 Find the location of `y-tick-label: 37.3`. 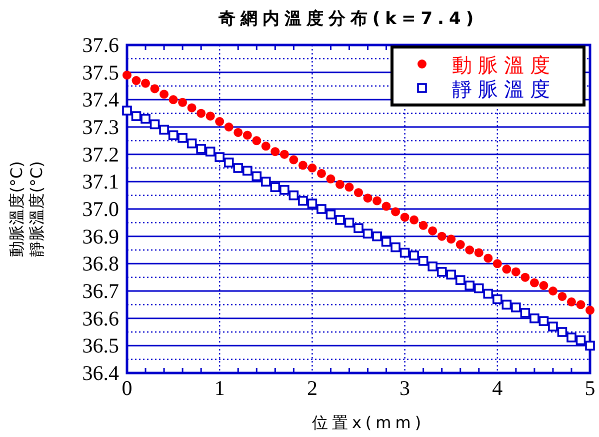

y-tick-label: 37.3 is located at coordinates (100, 127).